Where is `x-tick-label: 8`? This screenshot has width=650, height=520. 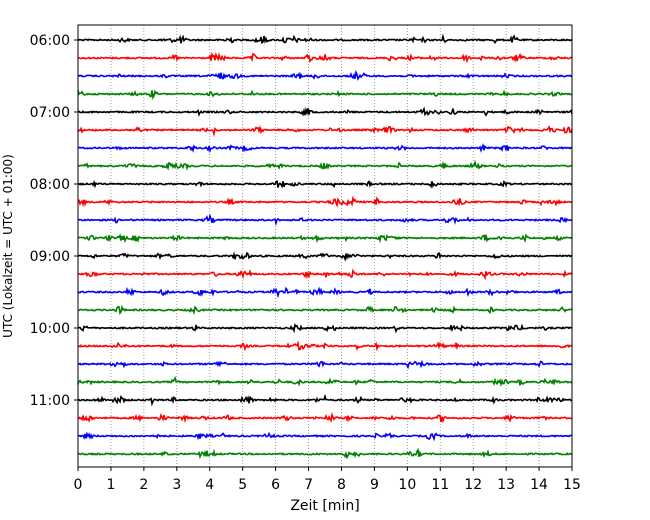
x-tick-label: 8 is located at coordinates (341, 485).